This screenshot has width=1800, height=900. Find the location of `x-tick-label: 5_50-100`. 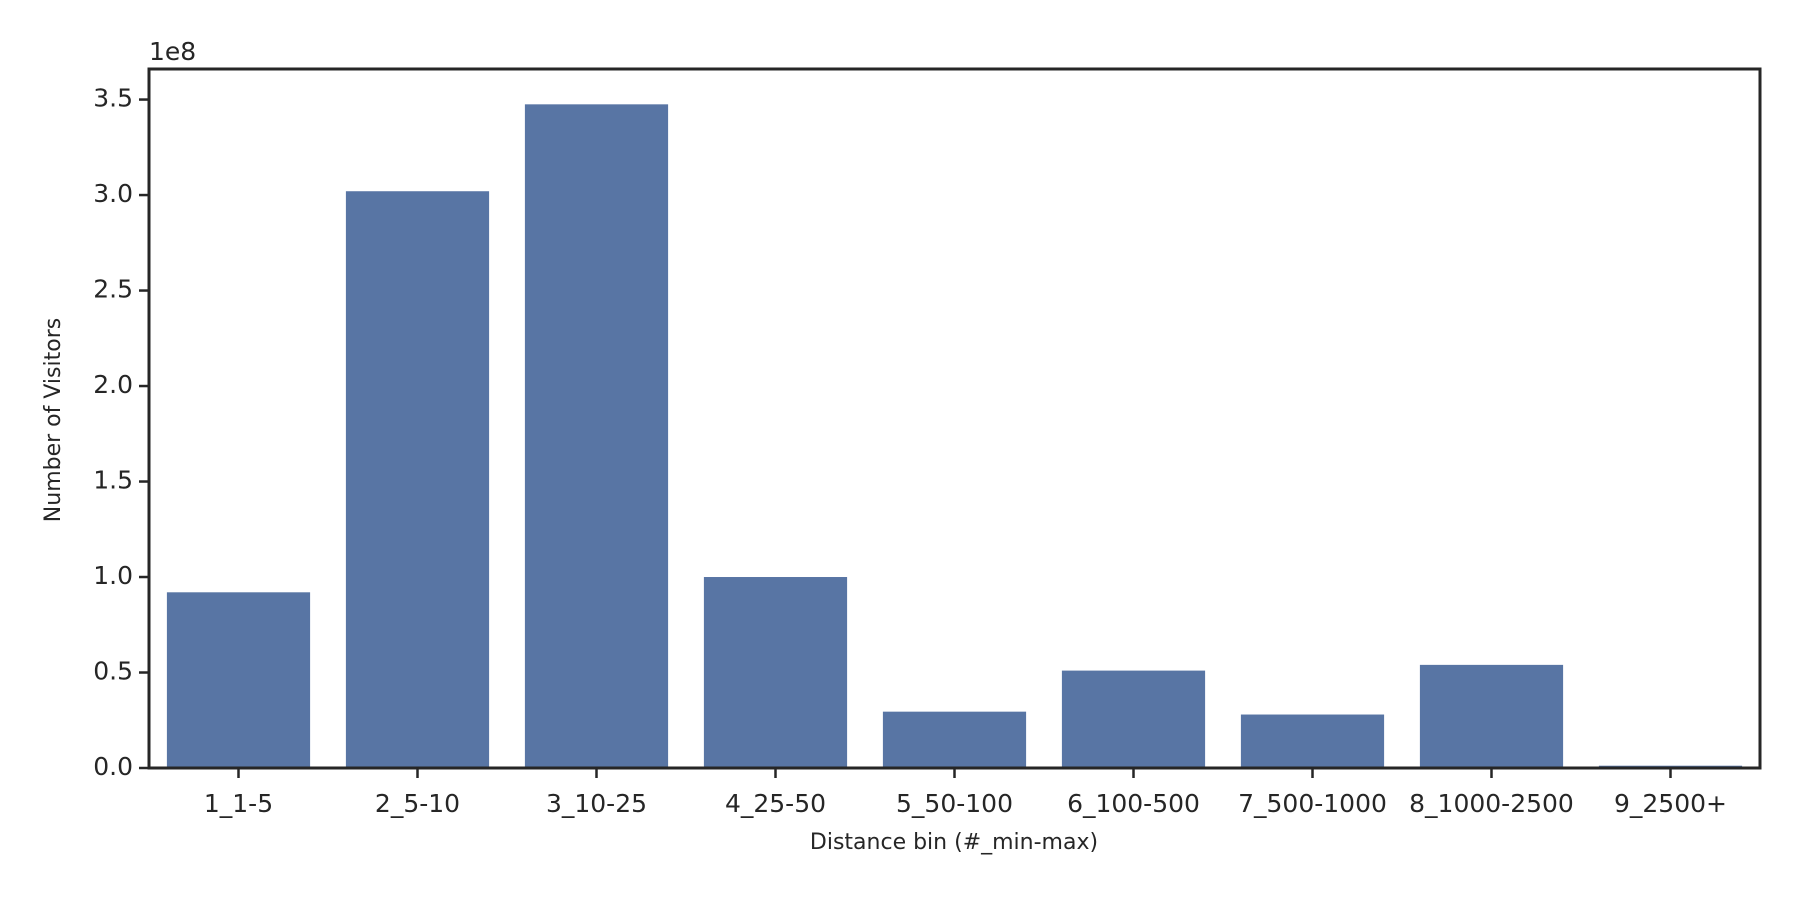

x-tick-label: 5_50-100 is located at coordinates (954, 803).